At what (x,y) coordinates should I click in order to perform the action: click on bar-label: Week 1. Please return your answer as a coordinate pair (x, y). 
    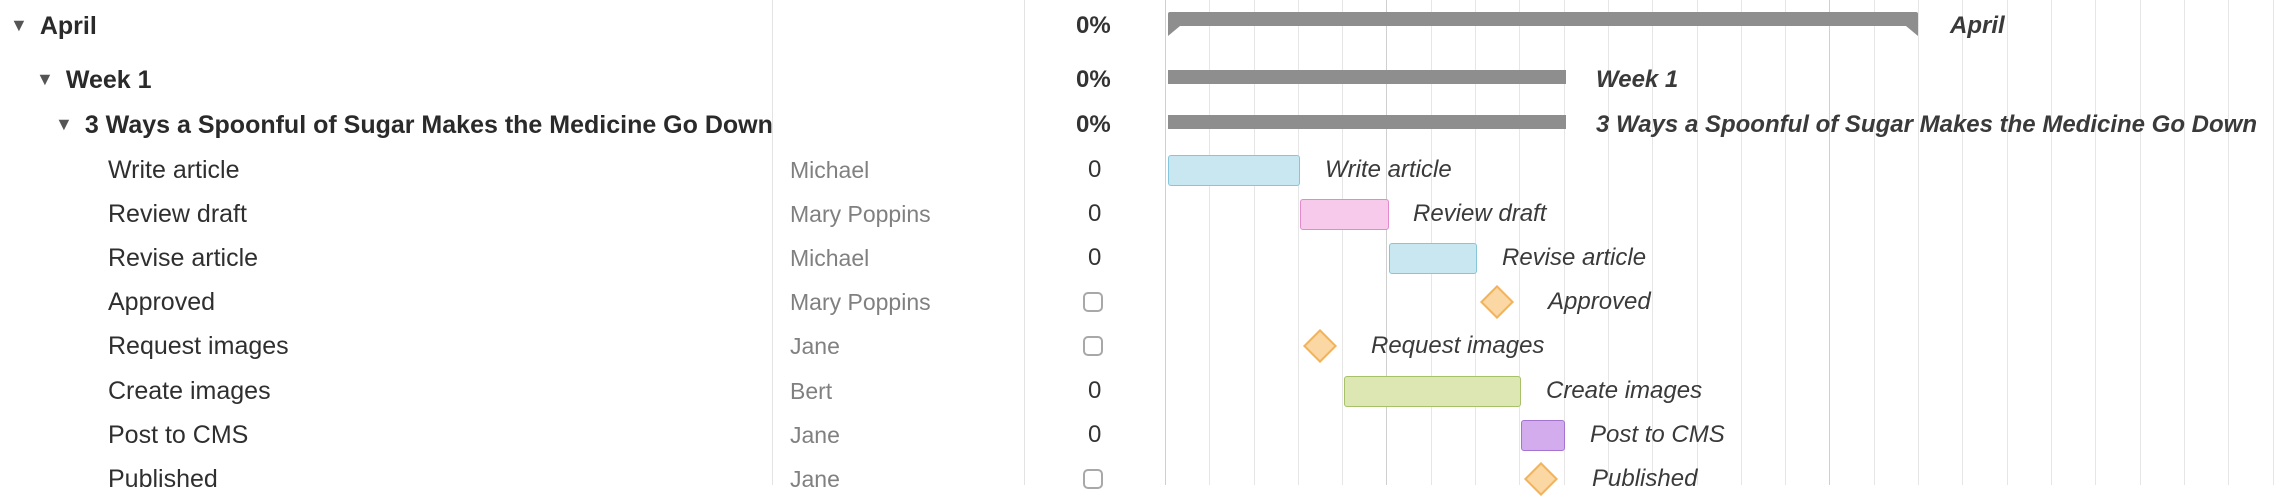
    Looking at the image, I should click on (1637, 79).